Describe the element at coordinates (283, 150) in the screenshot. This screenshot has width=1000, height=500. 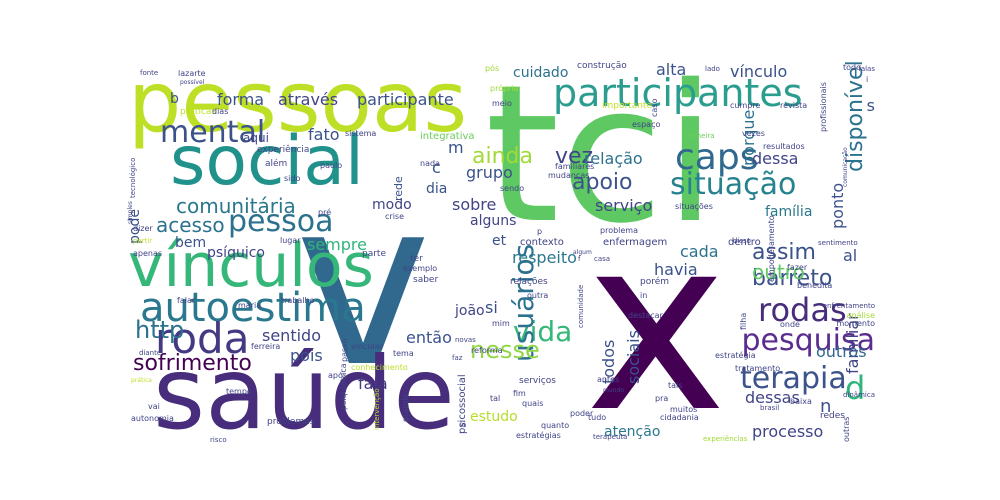
I see `word-84: experiência` at that location.